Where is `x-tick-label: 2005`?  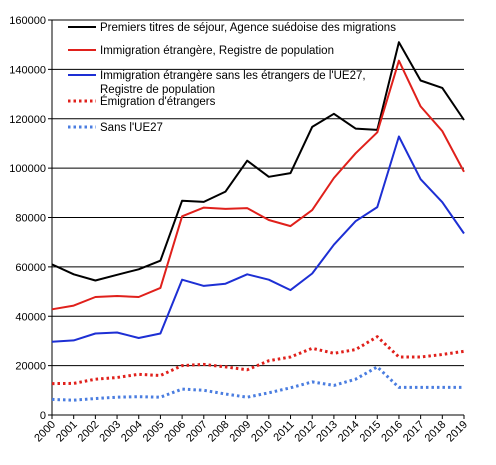
x-tick-label: 2005 is located at coordinates (154, 432).